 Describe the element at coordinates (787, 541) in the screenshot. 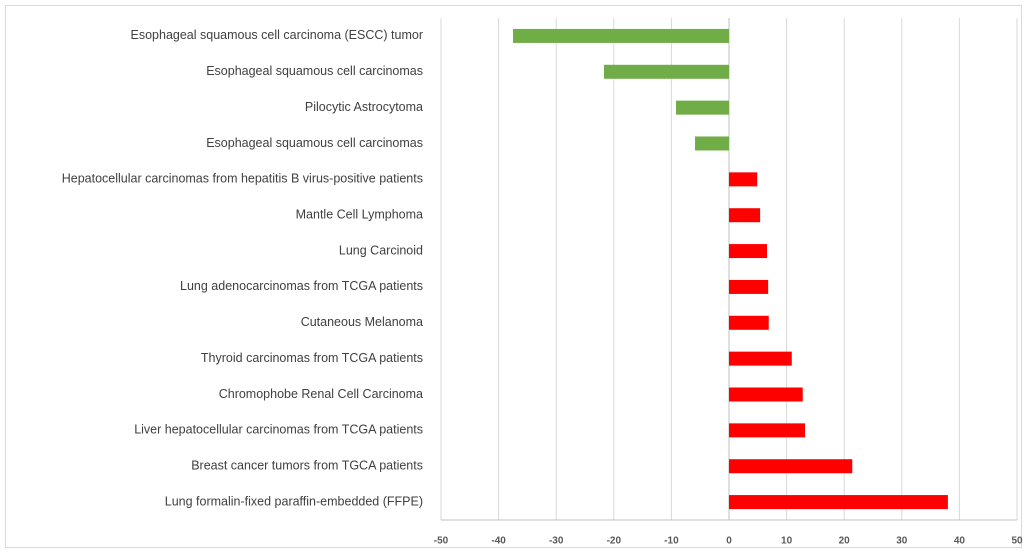

I see `x-tick-label: 10` at that location.